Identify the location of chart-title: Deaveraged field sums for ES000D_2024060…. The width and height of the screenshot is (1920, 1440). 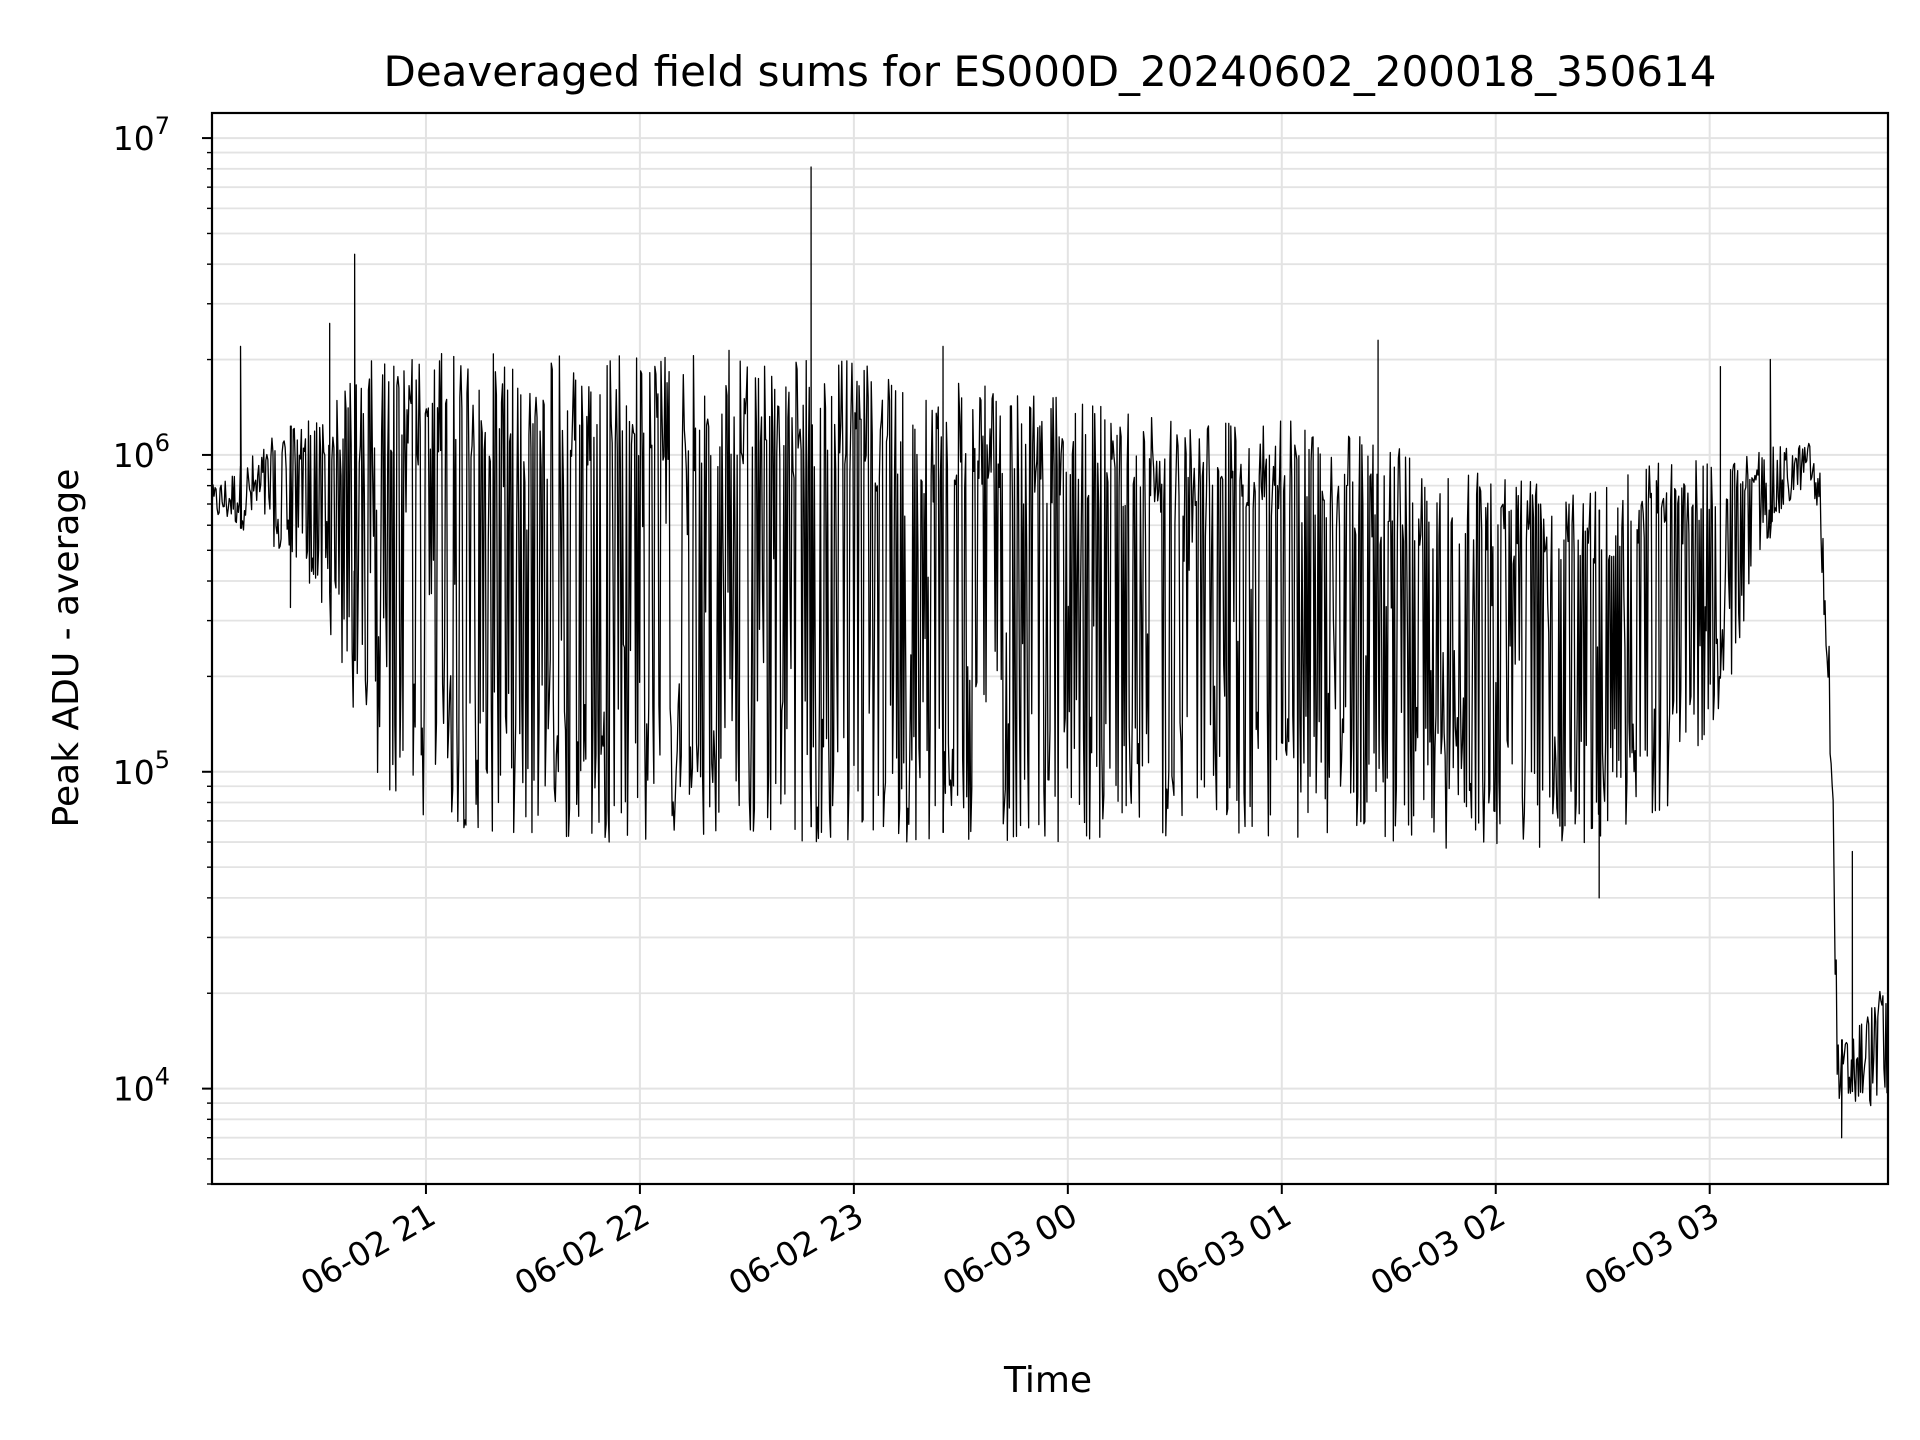
(1050, 71).